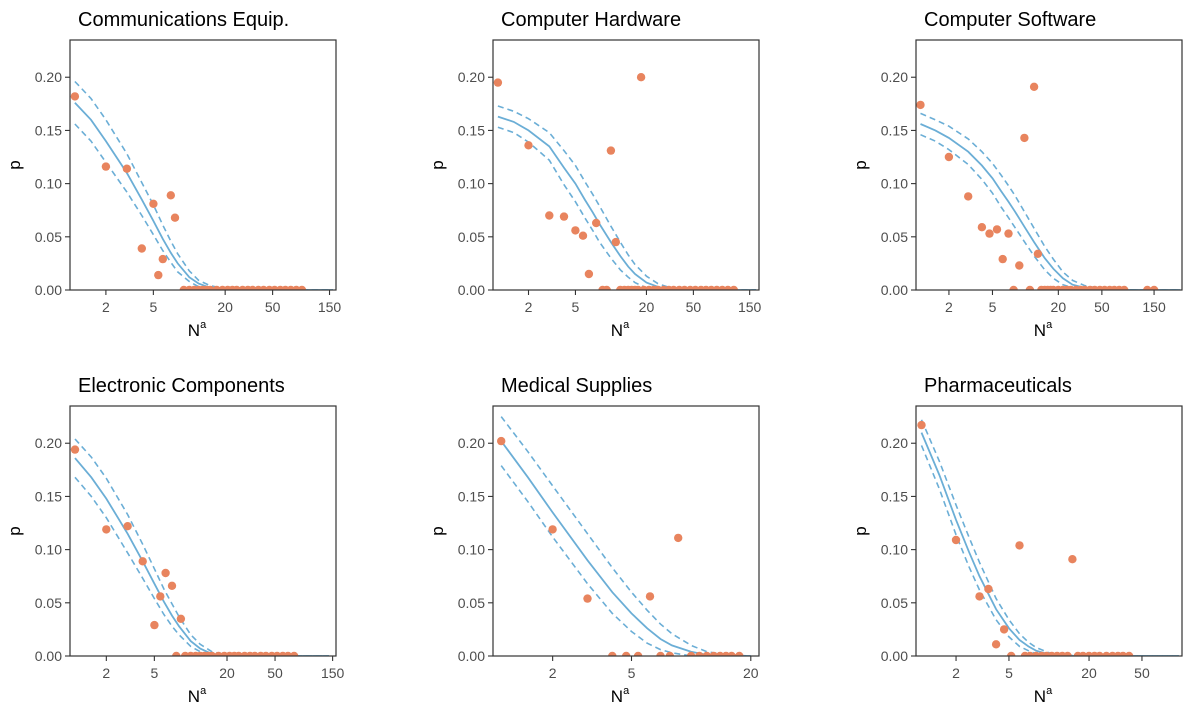 The image size is (1192, 713). What do you see at coordinates (591, 20) in the screenshot?
I see `panel-title: Computer Hardware` at bounding box center [591, 20].